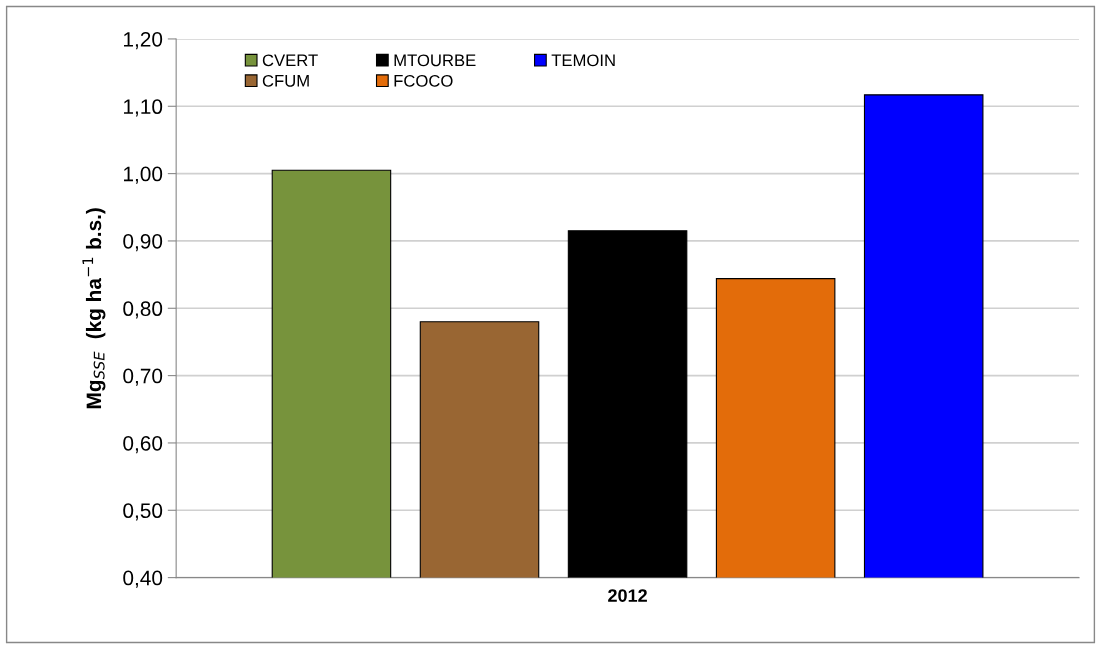 The image size is (1101, 649). What do you see at coordinates (143, 175) in the screenshot?
I see `y-tick-label: 1,00` at bounding box center [143, 175].